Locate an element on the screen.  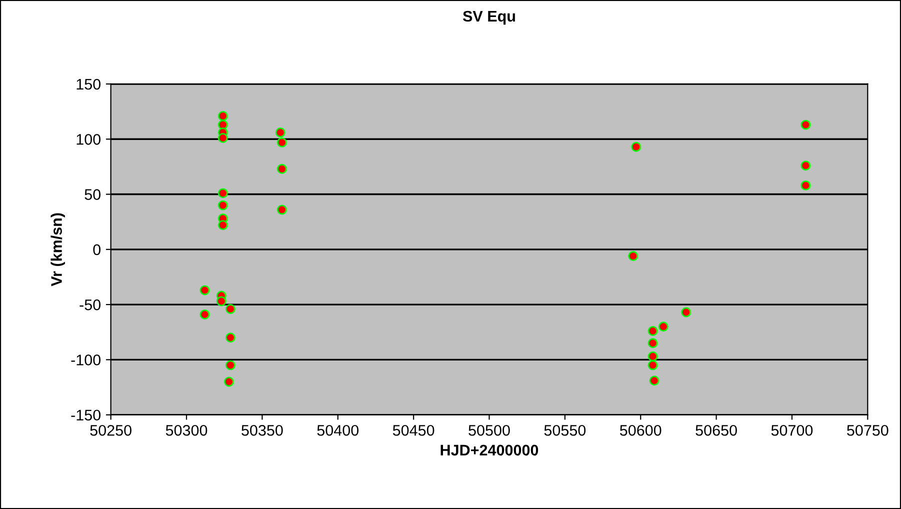
x-tick-label: 50700 is located at coordinates (792, 430).